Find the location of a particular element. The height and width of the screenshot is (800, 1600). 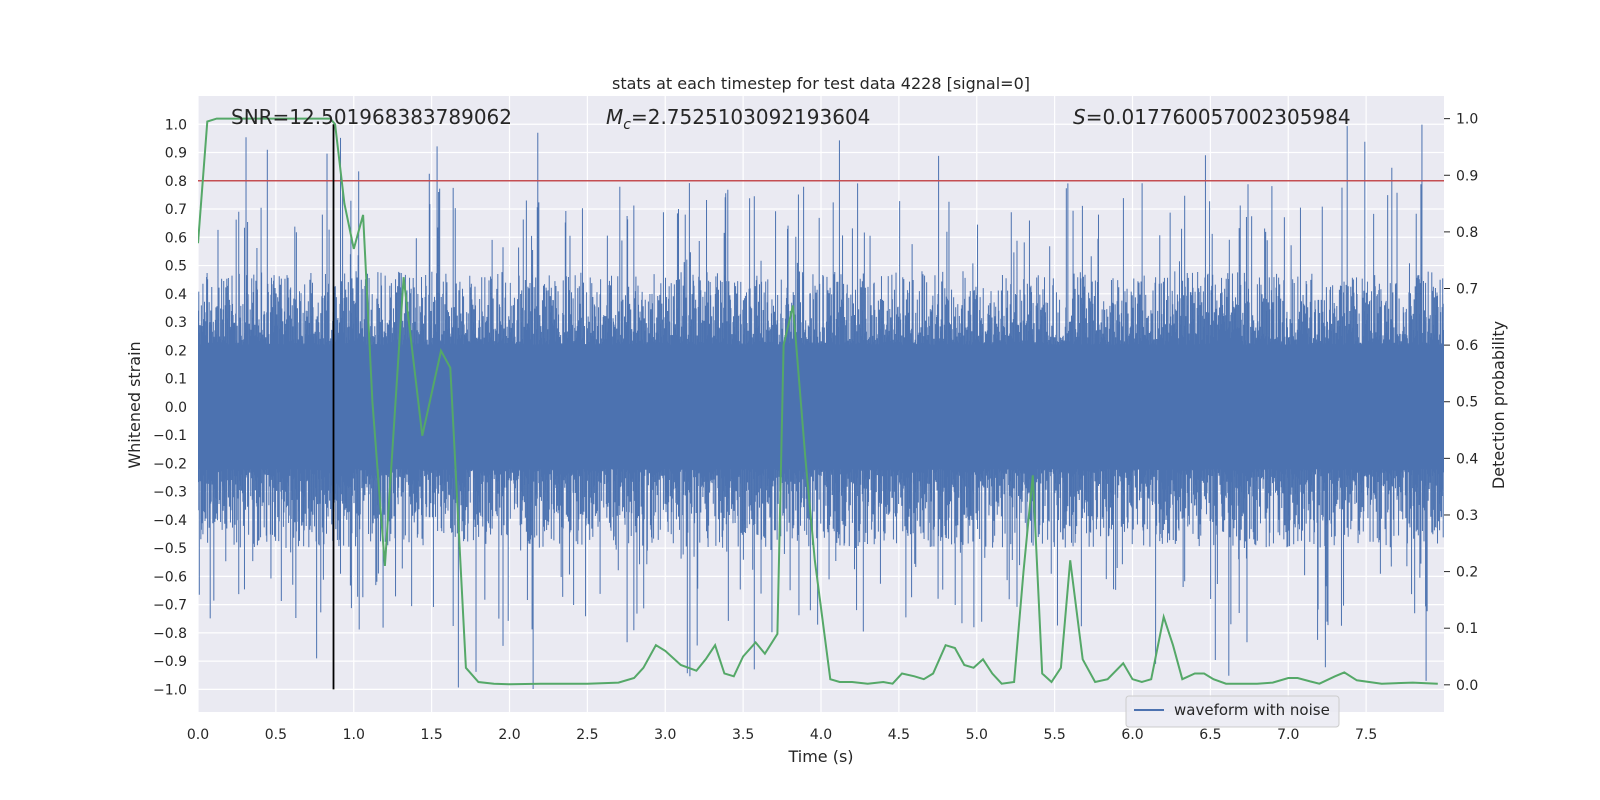

legend-box is located at coordinates (1232, 711).